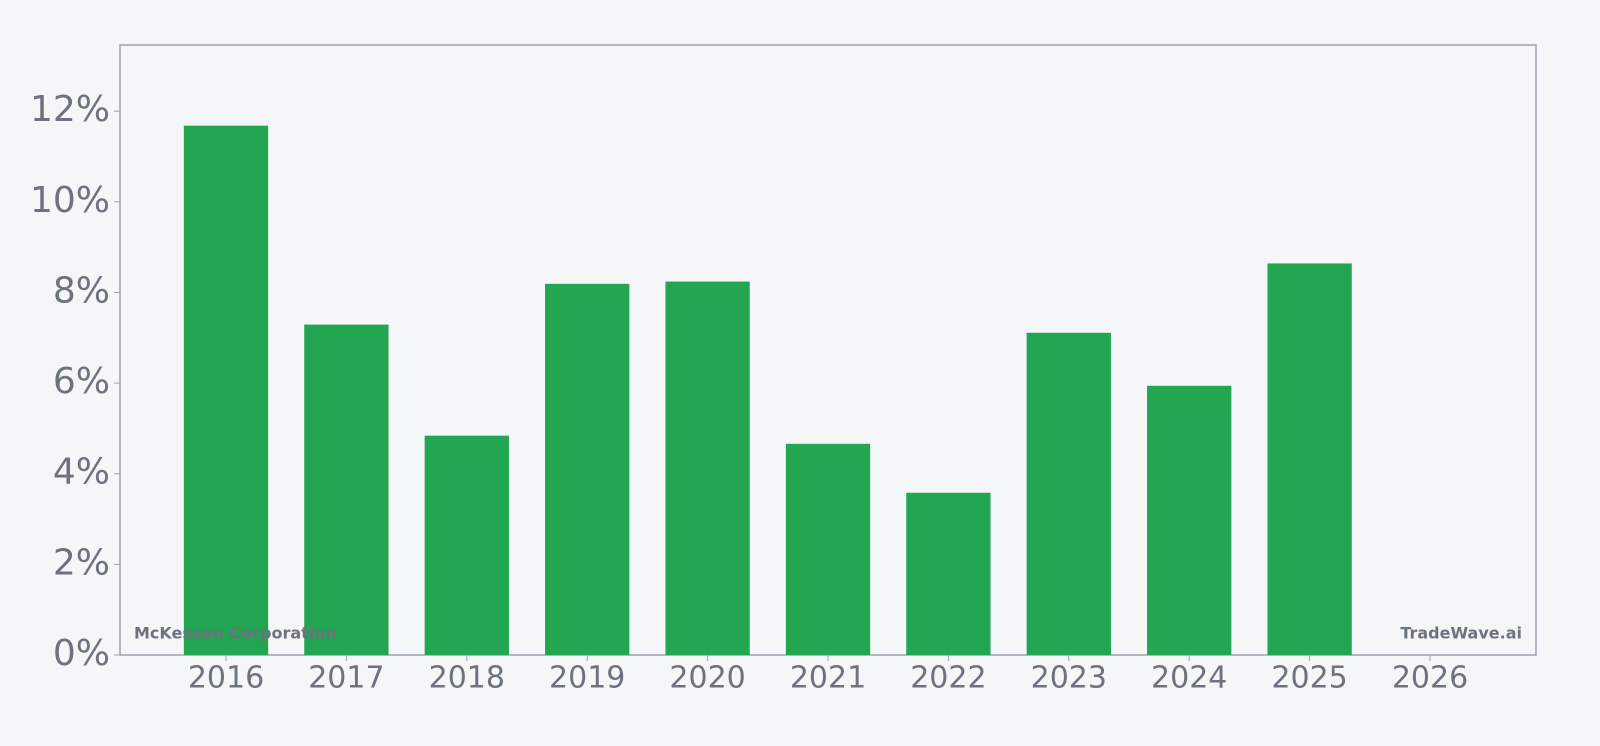 The width and height of the screenshot is (1600, 746). I want to click on watermark: TradeWave.ai, so click(1461, 633).